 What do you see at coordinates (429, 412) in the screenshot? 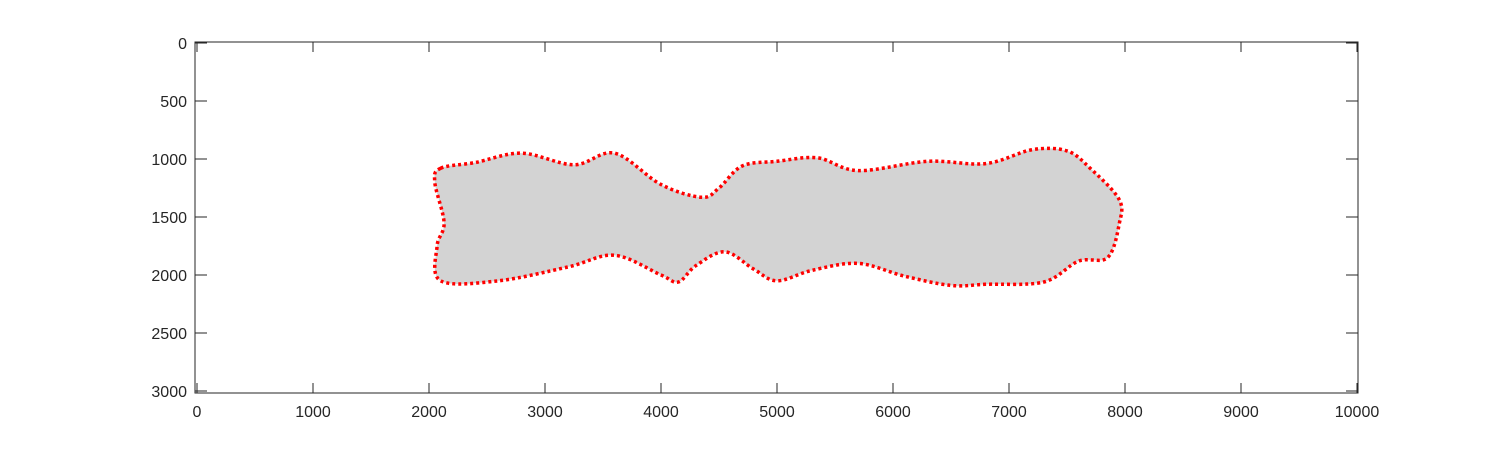
I see `x-tick-label: 2000` at bounding box center [429, 412].